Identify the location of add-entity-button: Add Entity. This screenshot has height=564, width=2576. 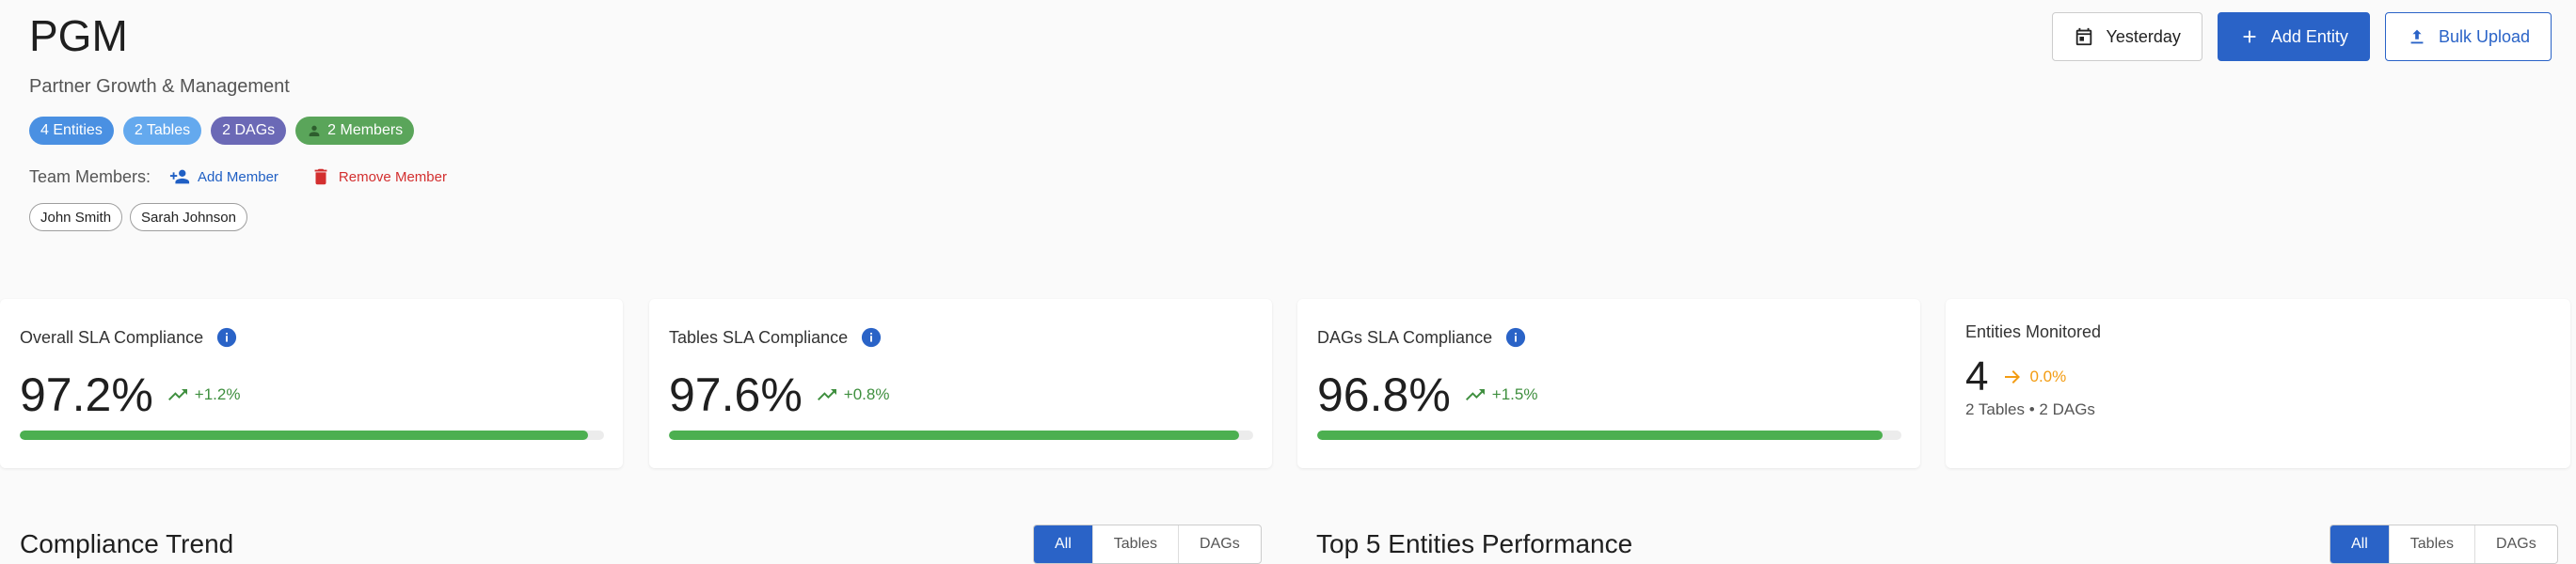
(2293, 36).